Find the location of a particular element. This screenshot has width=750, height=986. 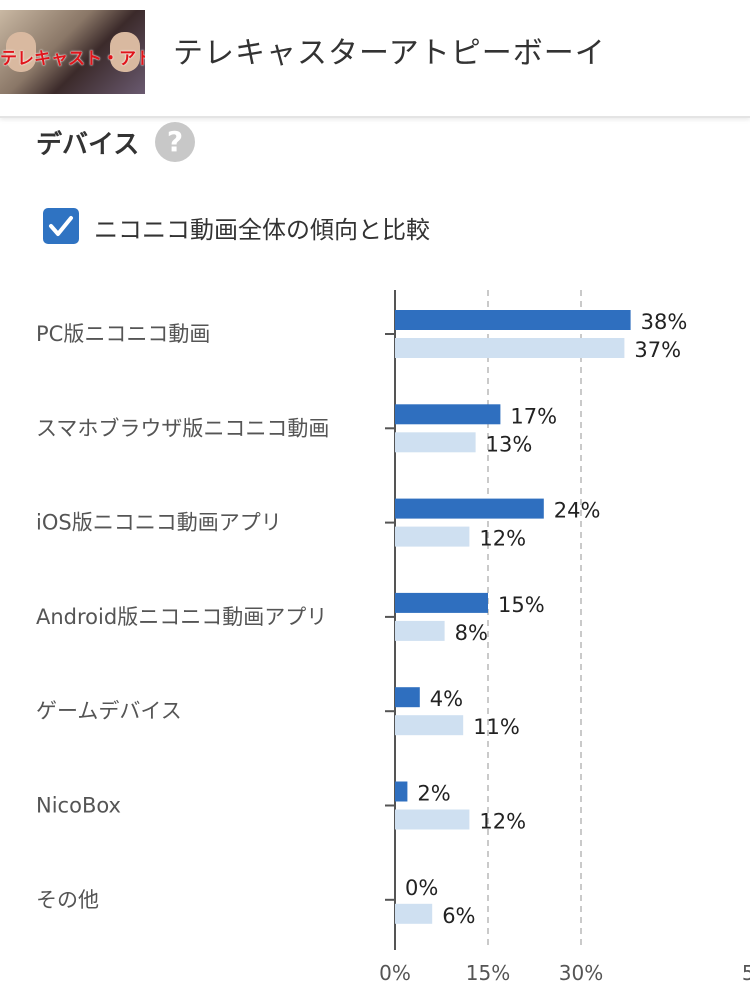

data-label: 17% is located at coordinates (533, 416).